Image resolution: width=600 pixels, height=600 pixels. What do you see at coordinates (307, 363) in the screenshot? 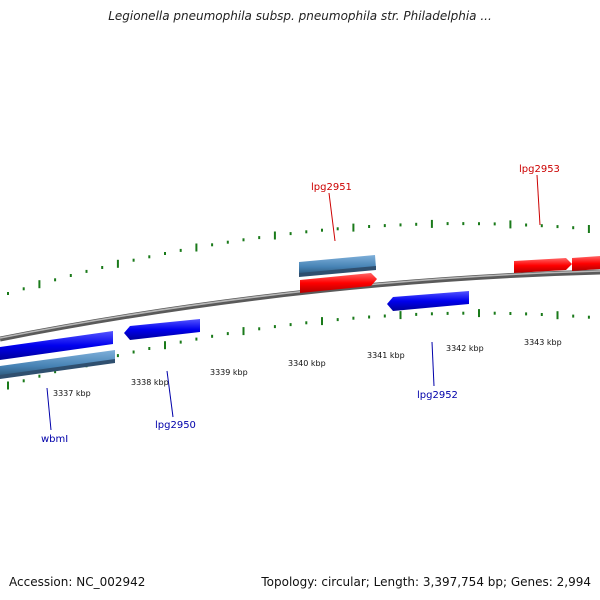
I see `kbp-label: 3340 kbp` at bounding box center [307, 363].